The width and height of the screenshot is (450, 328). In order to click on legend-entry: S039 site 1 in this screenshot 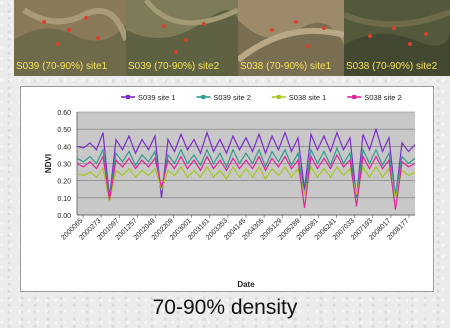, I will do `click(157, 97)`.